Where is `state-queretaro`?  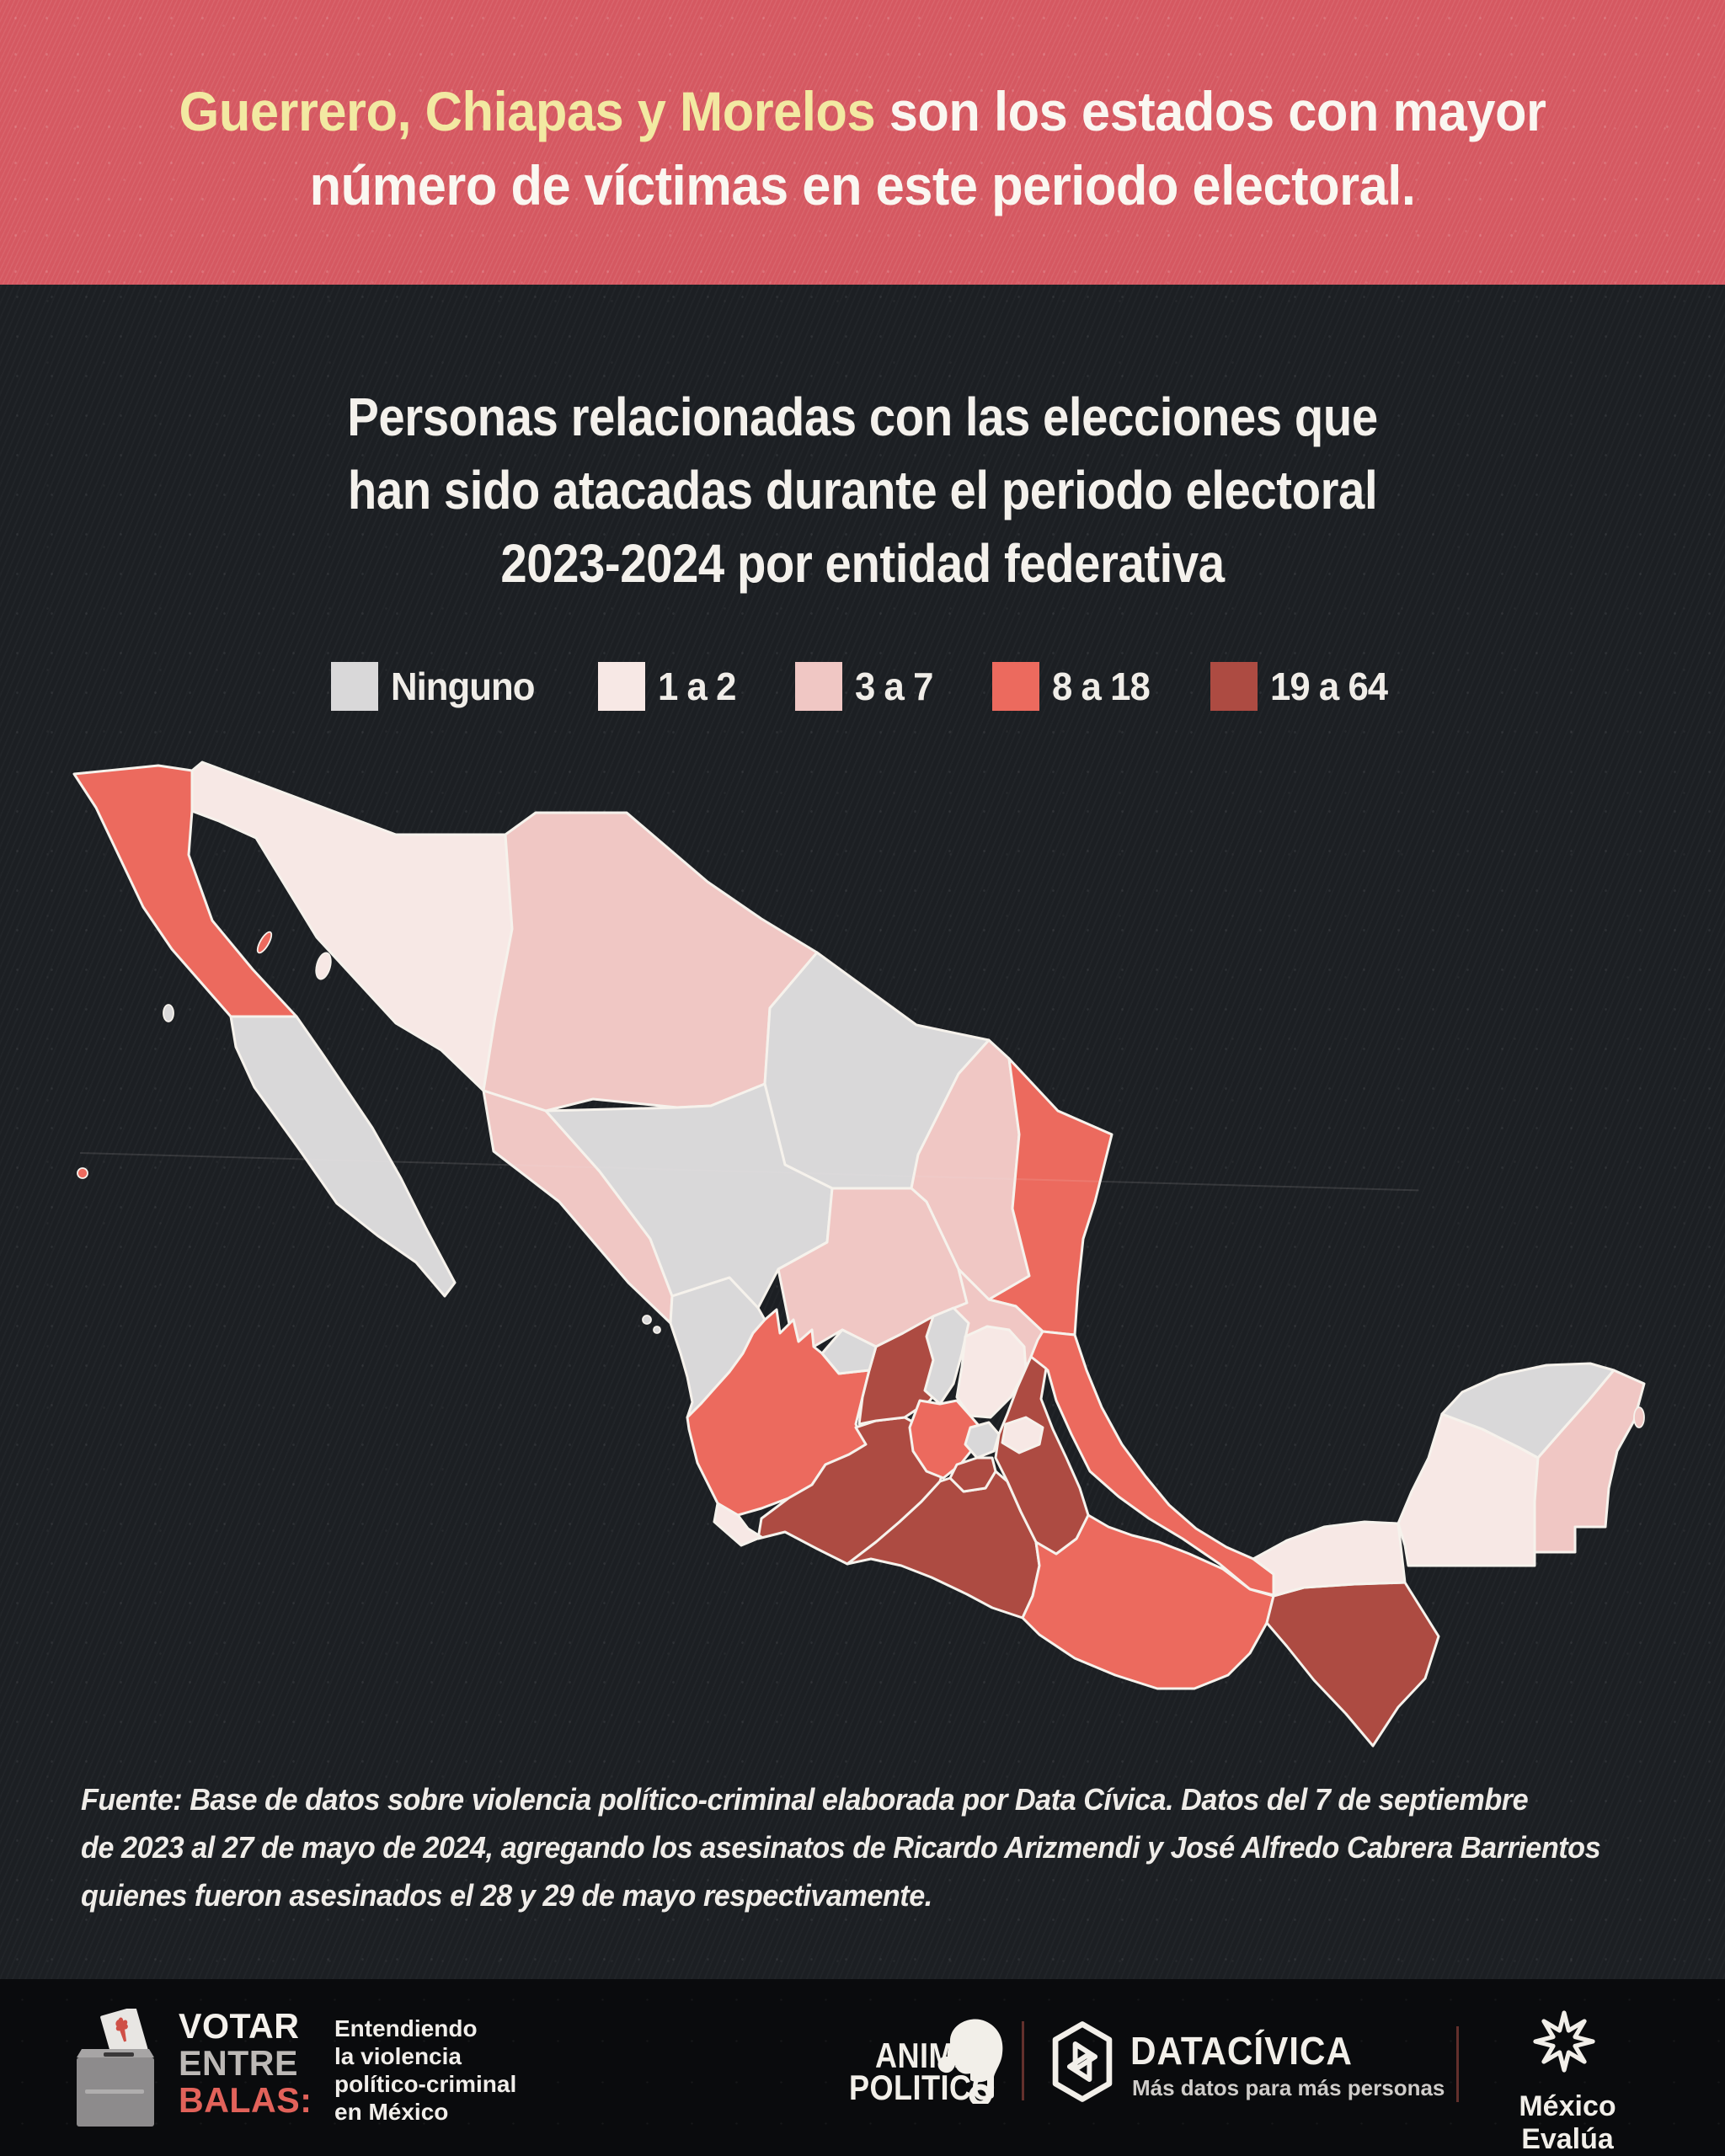
state-queretaro is located at coordinates (946, 1356).